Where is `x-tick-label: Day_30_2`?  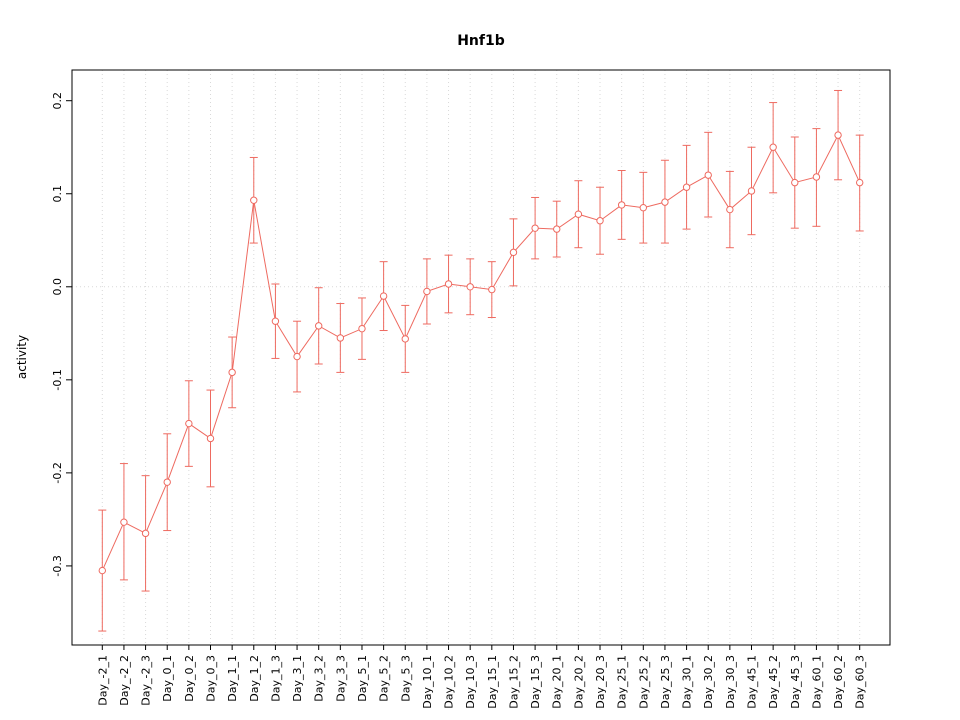 x-tick-label: Day_30_2 is located at coordinates (708, 682).